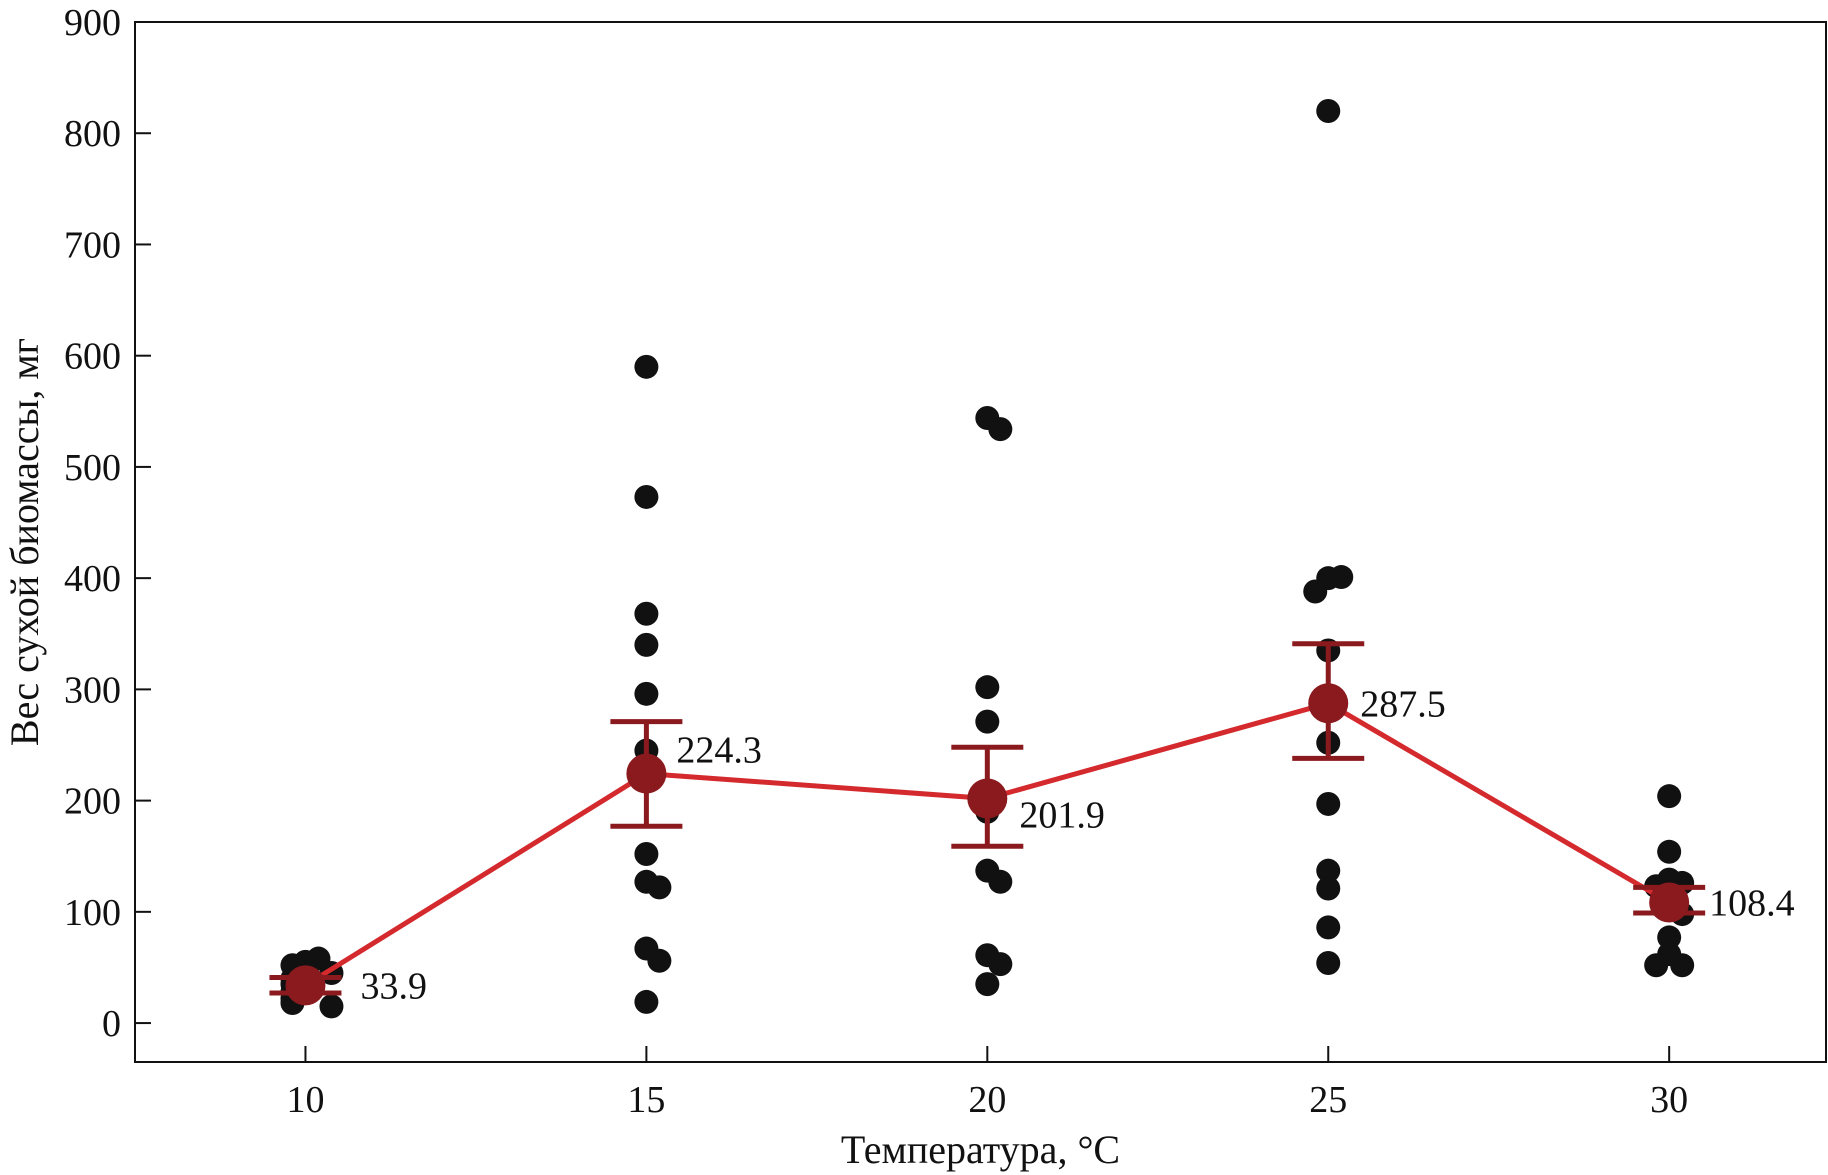 This screenshot has width=1828, height=1175. Describe the element at coordinates (719, 751) in the screenshot. I see `mean-value-label: 224.3` at that location.